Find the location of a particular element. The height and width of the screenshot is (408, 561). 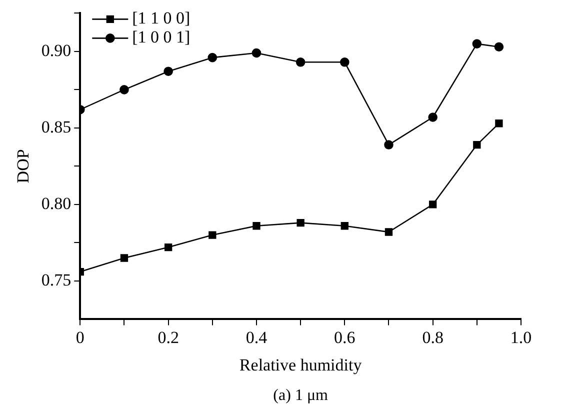

text: (a) 1 μm is located at coordinates (301, 395).